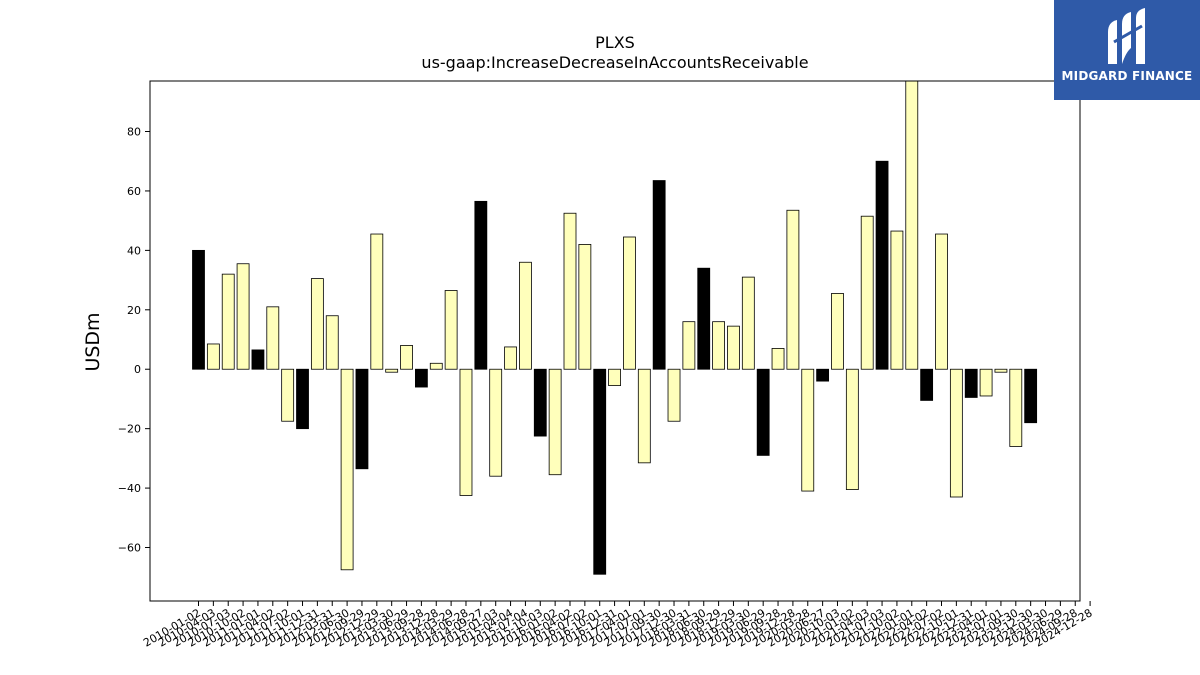 This screenshot has width=1200, height=675. I want to click on midgard-finance-logo: MIDGARD FINANCE, so click(1127, 50).